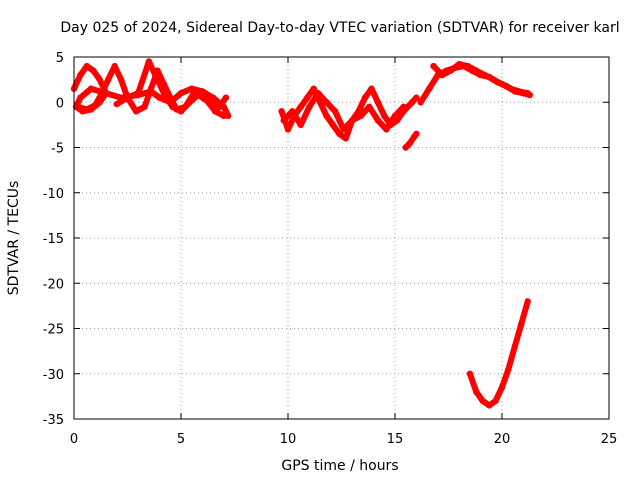 The image size is (640, 480). Describe the element at coordinates (14, 238) in the screenshot. I see `y-axis-label: SDTVAR / TECUs` at that location.